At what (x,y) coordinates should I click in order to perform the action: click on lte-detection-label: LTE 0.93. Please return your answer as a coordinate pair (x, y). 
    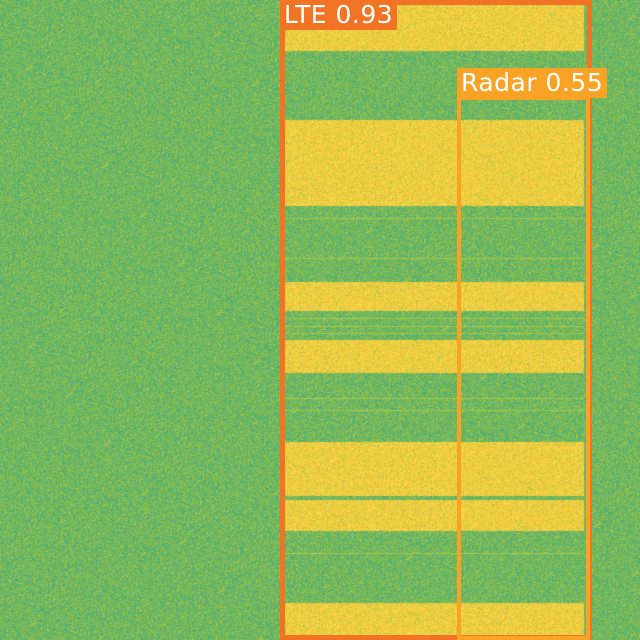
    Looking at the image, I should click on (339, 15).